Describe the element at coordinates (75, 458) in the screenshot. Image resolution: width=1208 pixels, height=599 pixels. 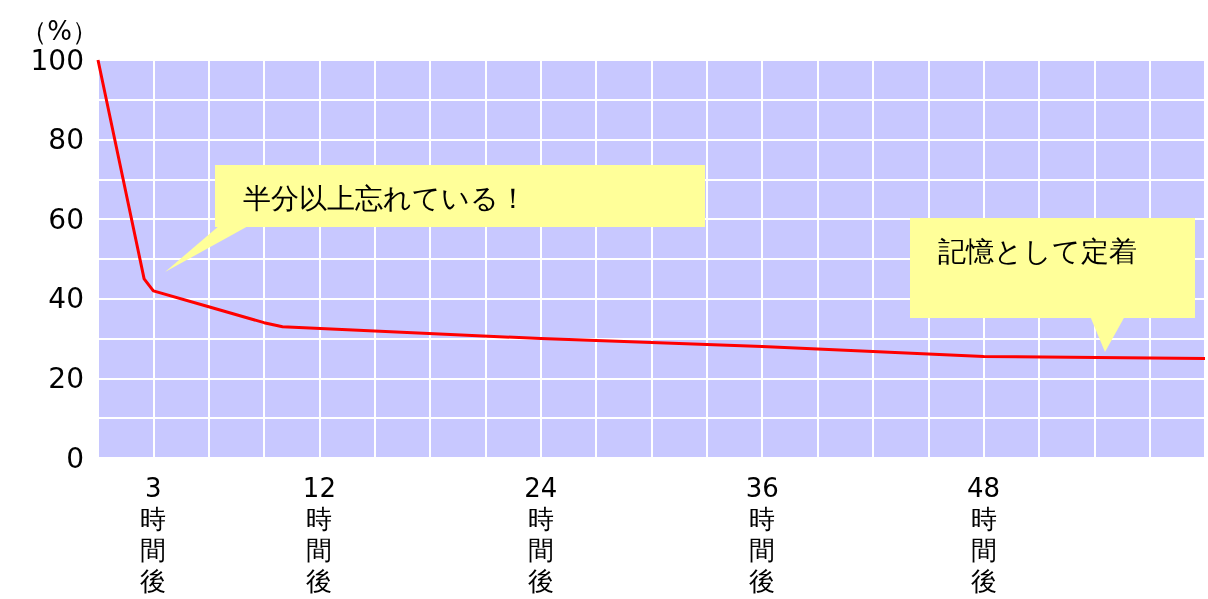
I see `y-tick-label: 0` at that location.